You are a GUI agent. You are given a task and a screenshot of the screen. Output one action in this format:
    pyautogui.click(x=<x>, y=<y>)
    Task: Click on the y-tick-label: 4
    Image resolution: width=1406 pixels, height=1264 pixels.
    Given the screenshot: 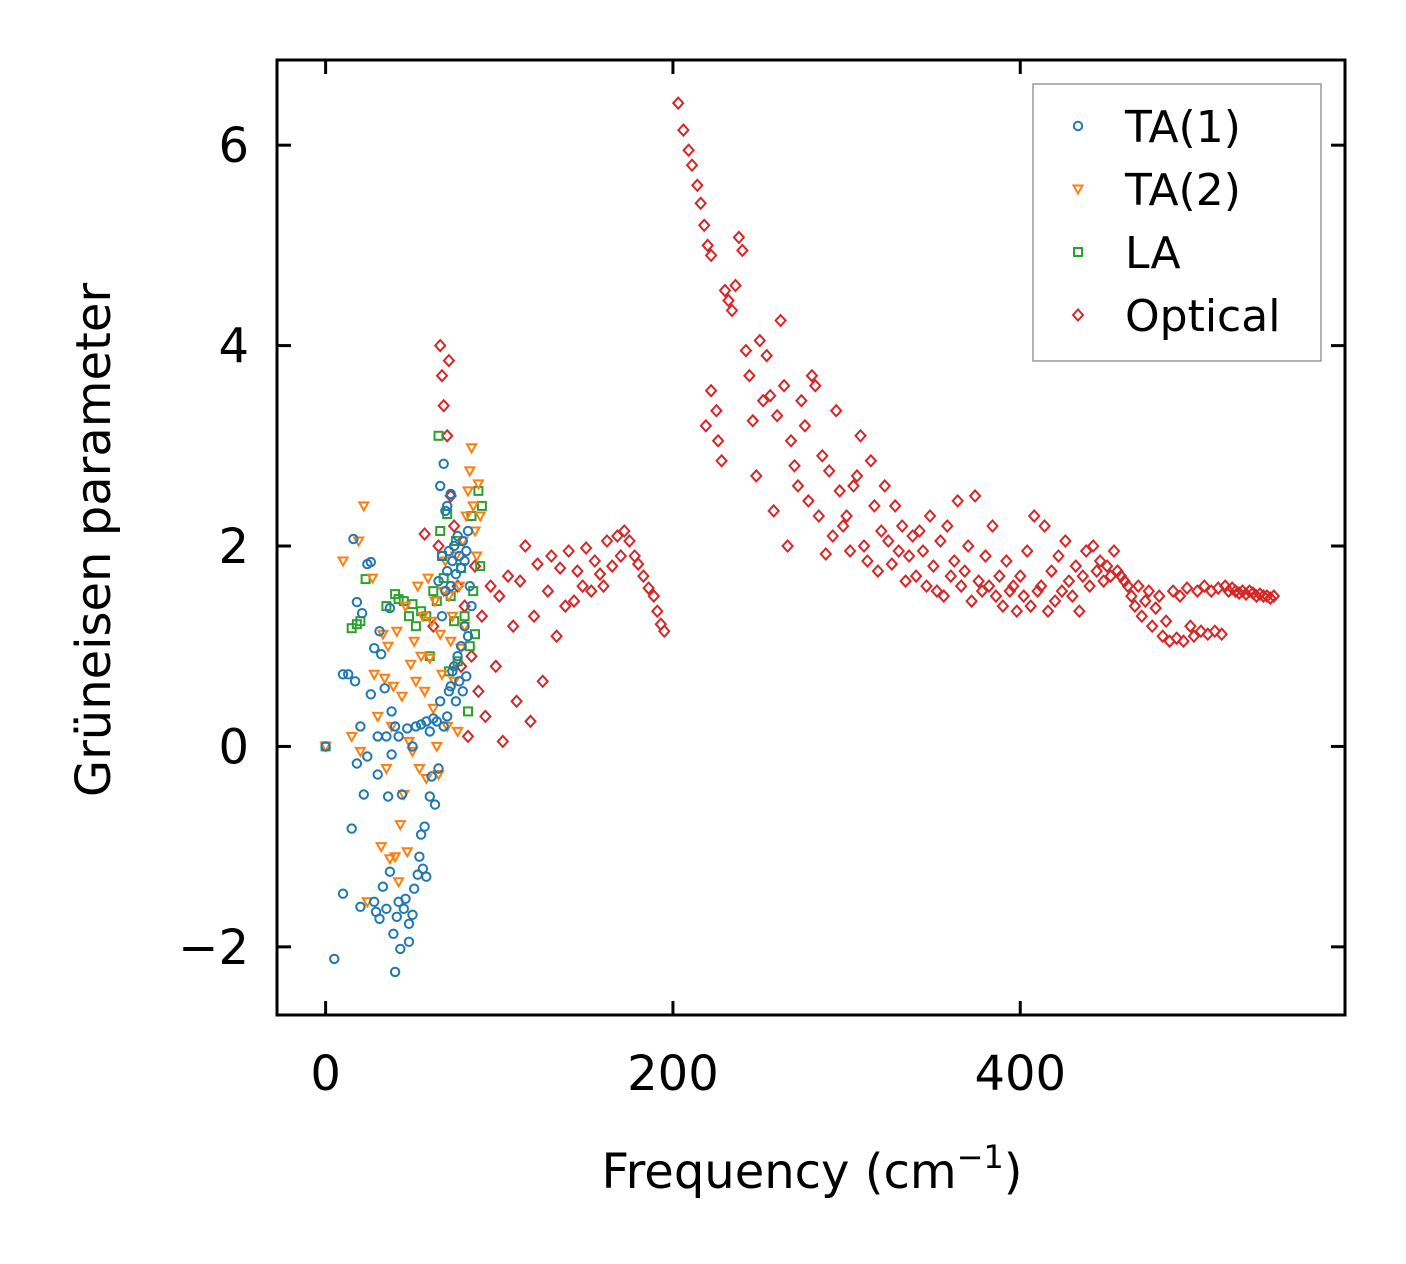 What is the action you would take?
    pyautogui.click(x=233, y=347)
    